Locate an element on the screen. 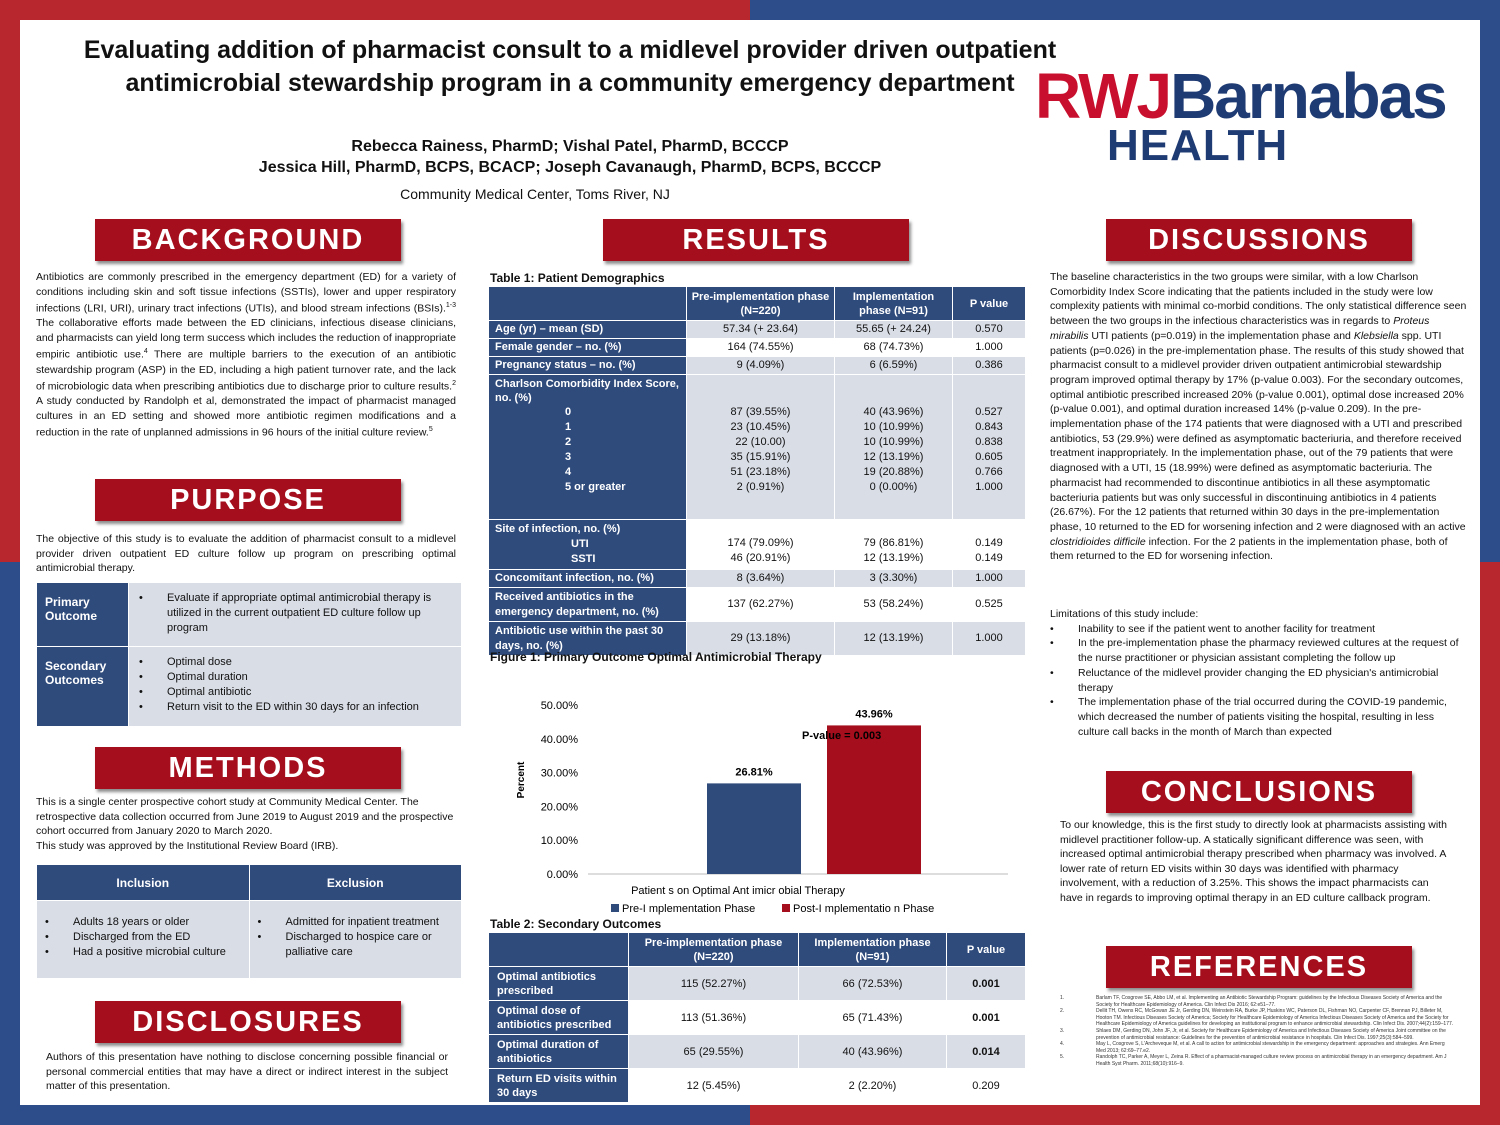 Image resolution: width=1500 pixels, height=1125 pixels. cell-pre: 115 (52.27%) is located at coordinates (713, 983).